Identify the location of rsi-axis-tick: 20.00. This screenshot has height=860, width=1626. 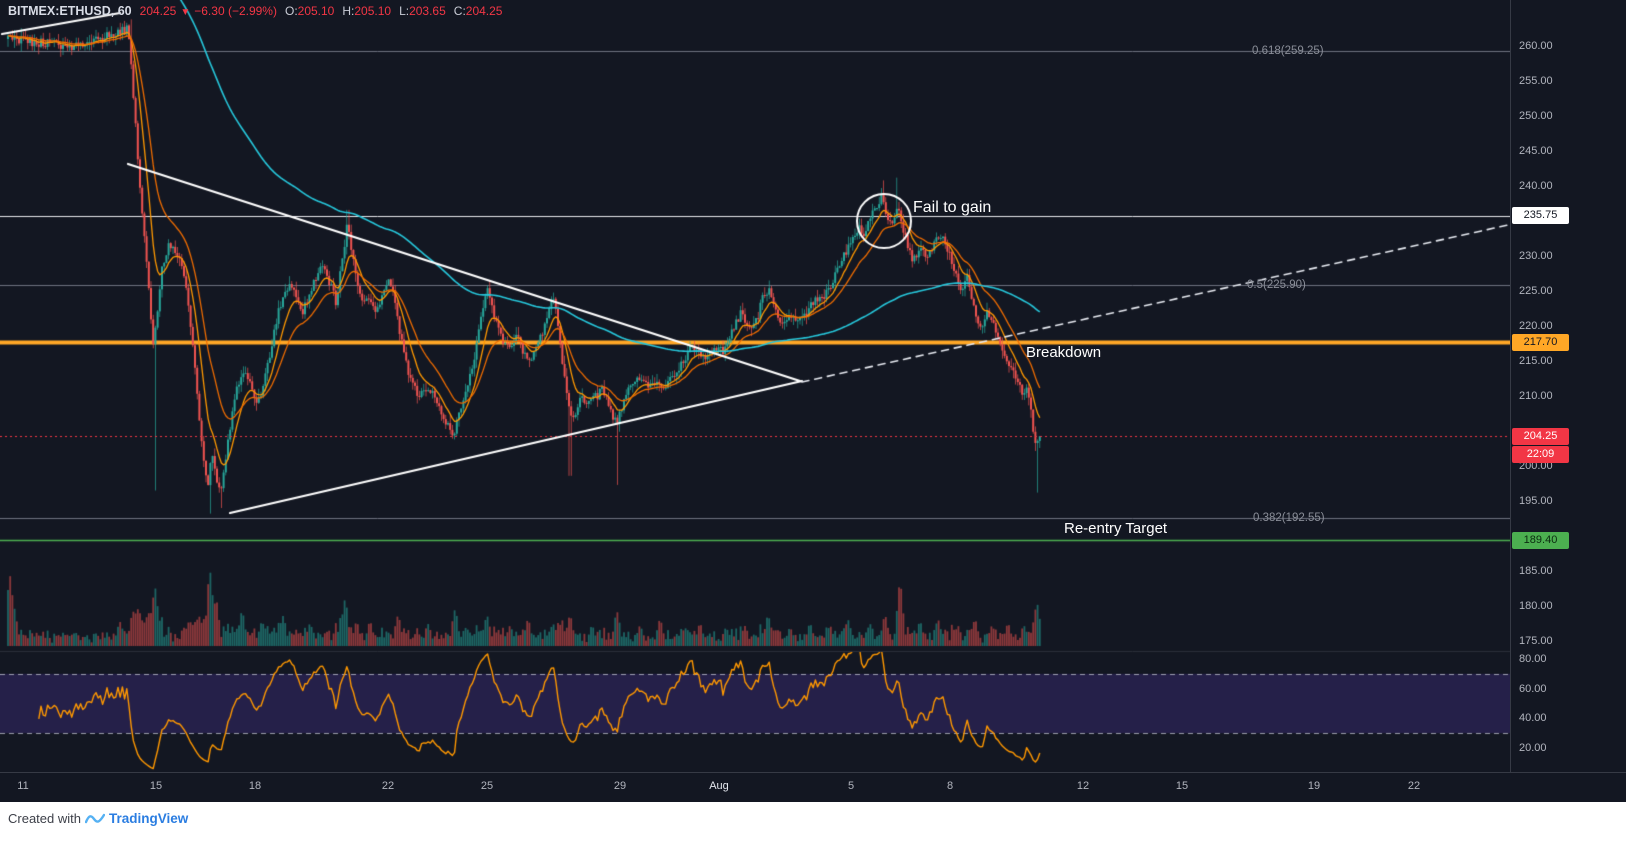
(1533, 747).